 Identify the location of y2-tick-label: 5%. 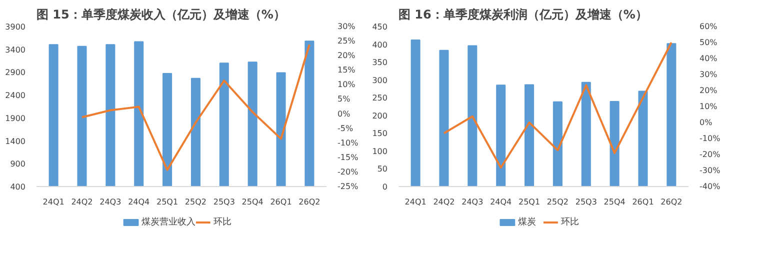
(344, 99).